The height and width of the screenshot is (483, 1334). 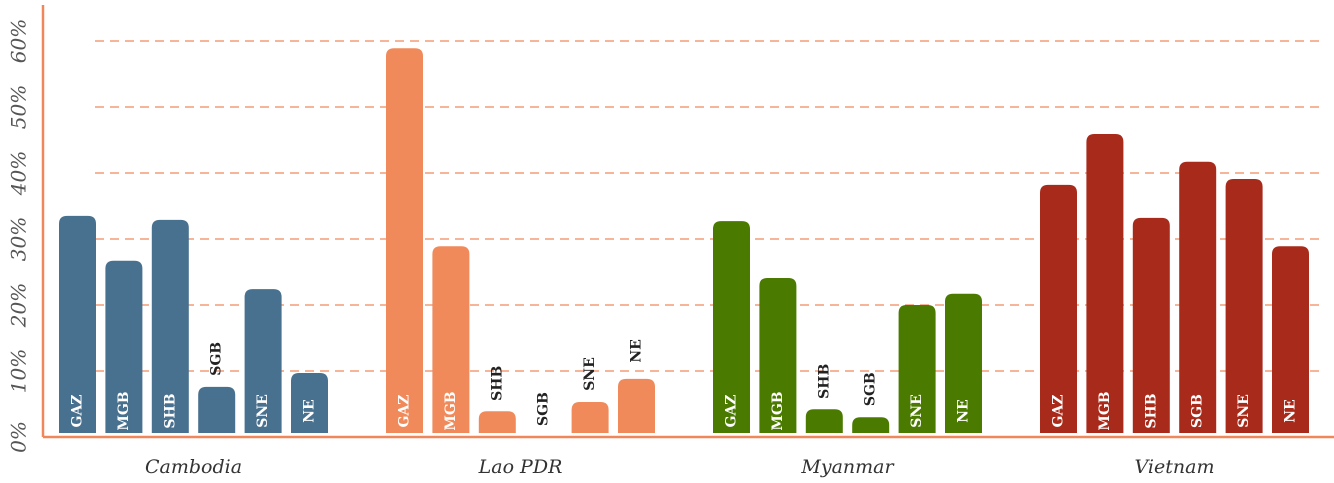 What do you see at coordinates (19, 239) in the screenshot?
I see `y-tick-label: 30%` at bounding box center [19, 239].